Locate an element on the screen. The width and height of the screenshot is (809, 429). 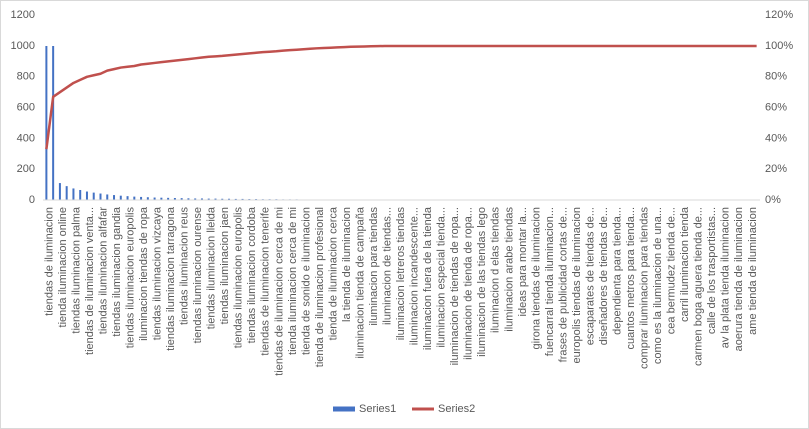
x-tick-label: tienda de iluminacion cerca is located at coordinates (333, 273).